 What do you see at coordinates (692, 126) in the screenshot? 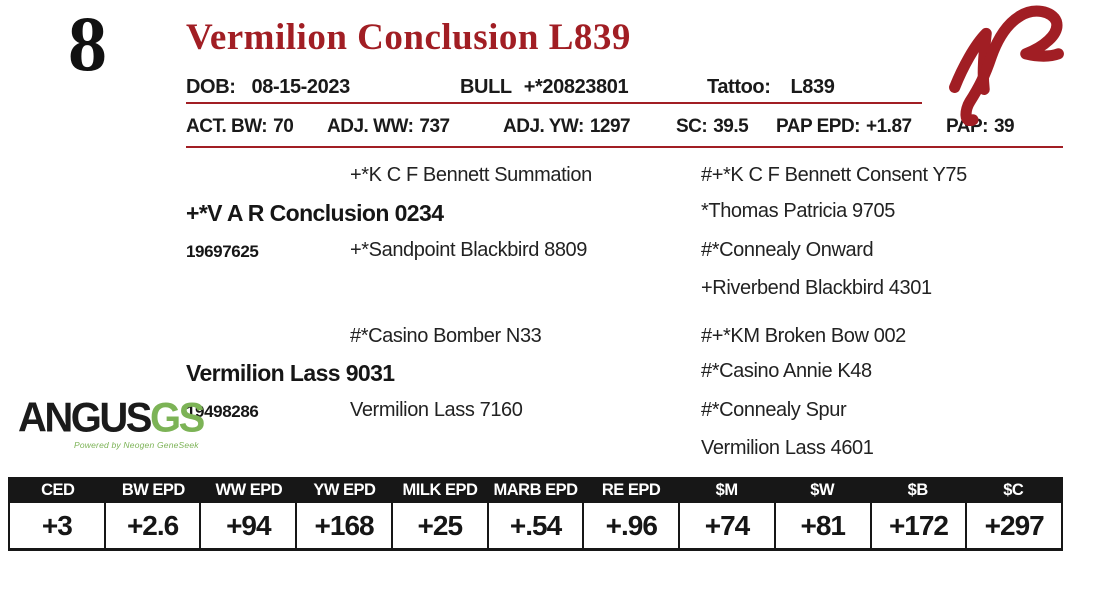
I see `stat-label: SC:` at bounding box center [692, 126].